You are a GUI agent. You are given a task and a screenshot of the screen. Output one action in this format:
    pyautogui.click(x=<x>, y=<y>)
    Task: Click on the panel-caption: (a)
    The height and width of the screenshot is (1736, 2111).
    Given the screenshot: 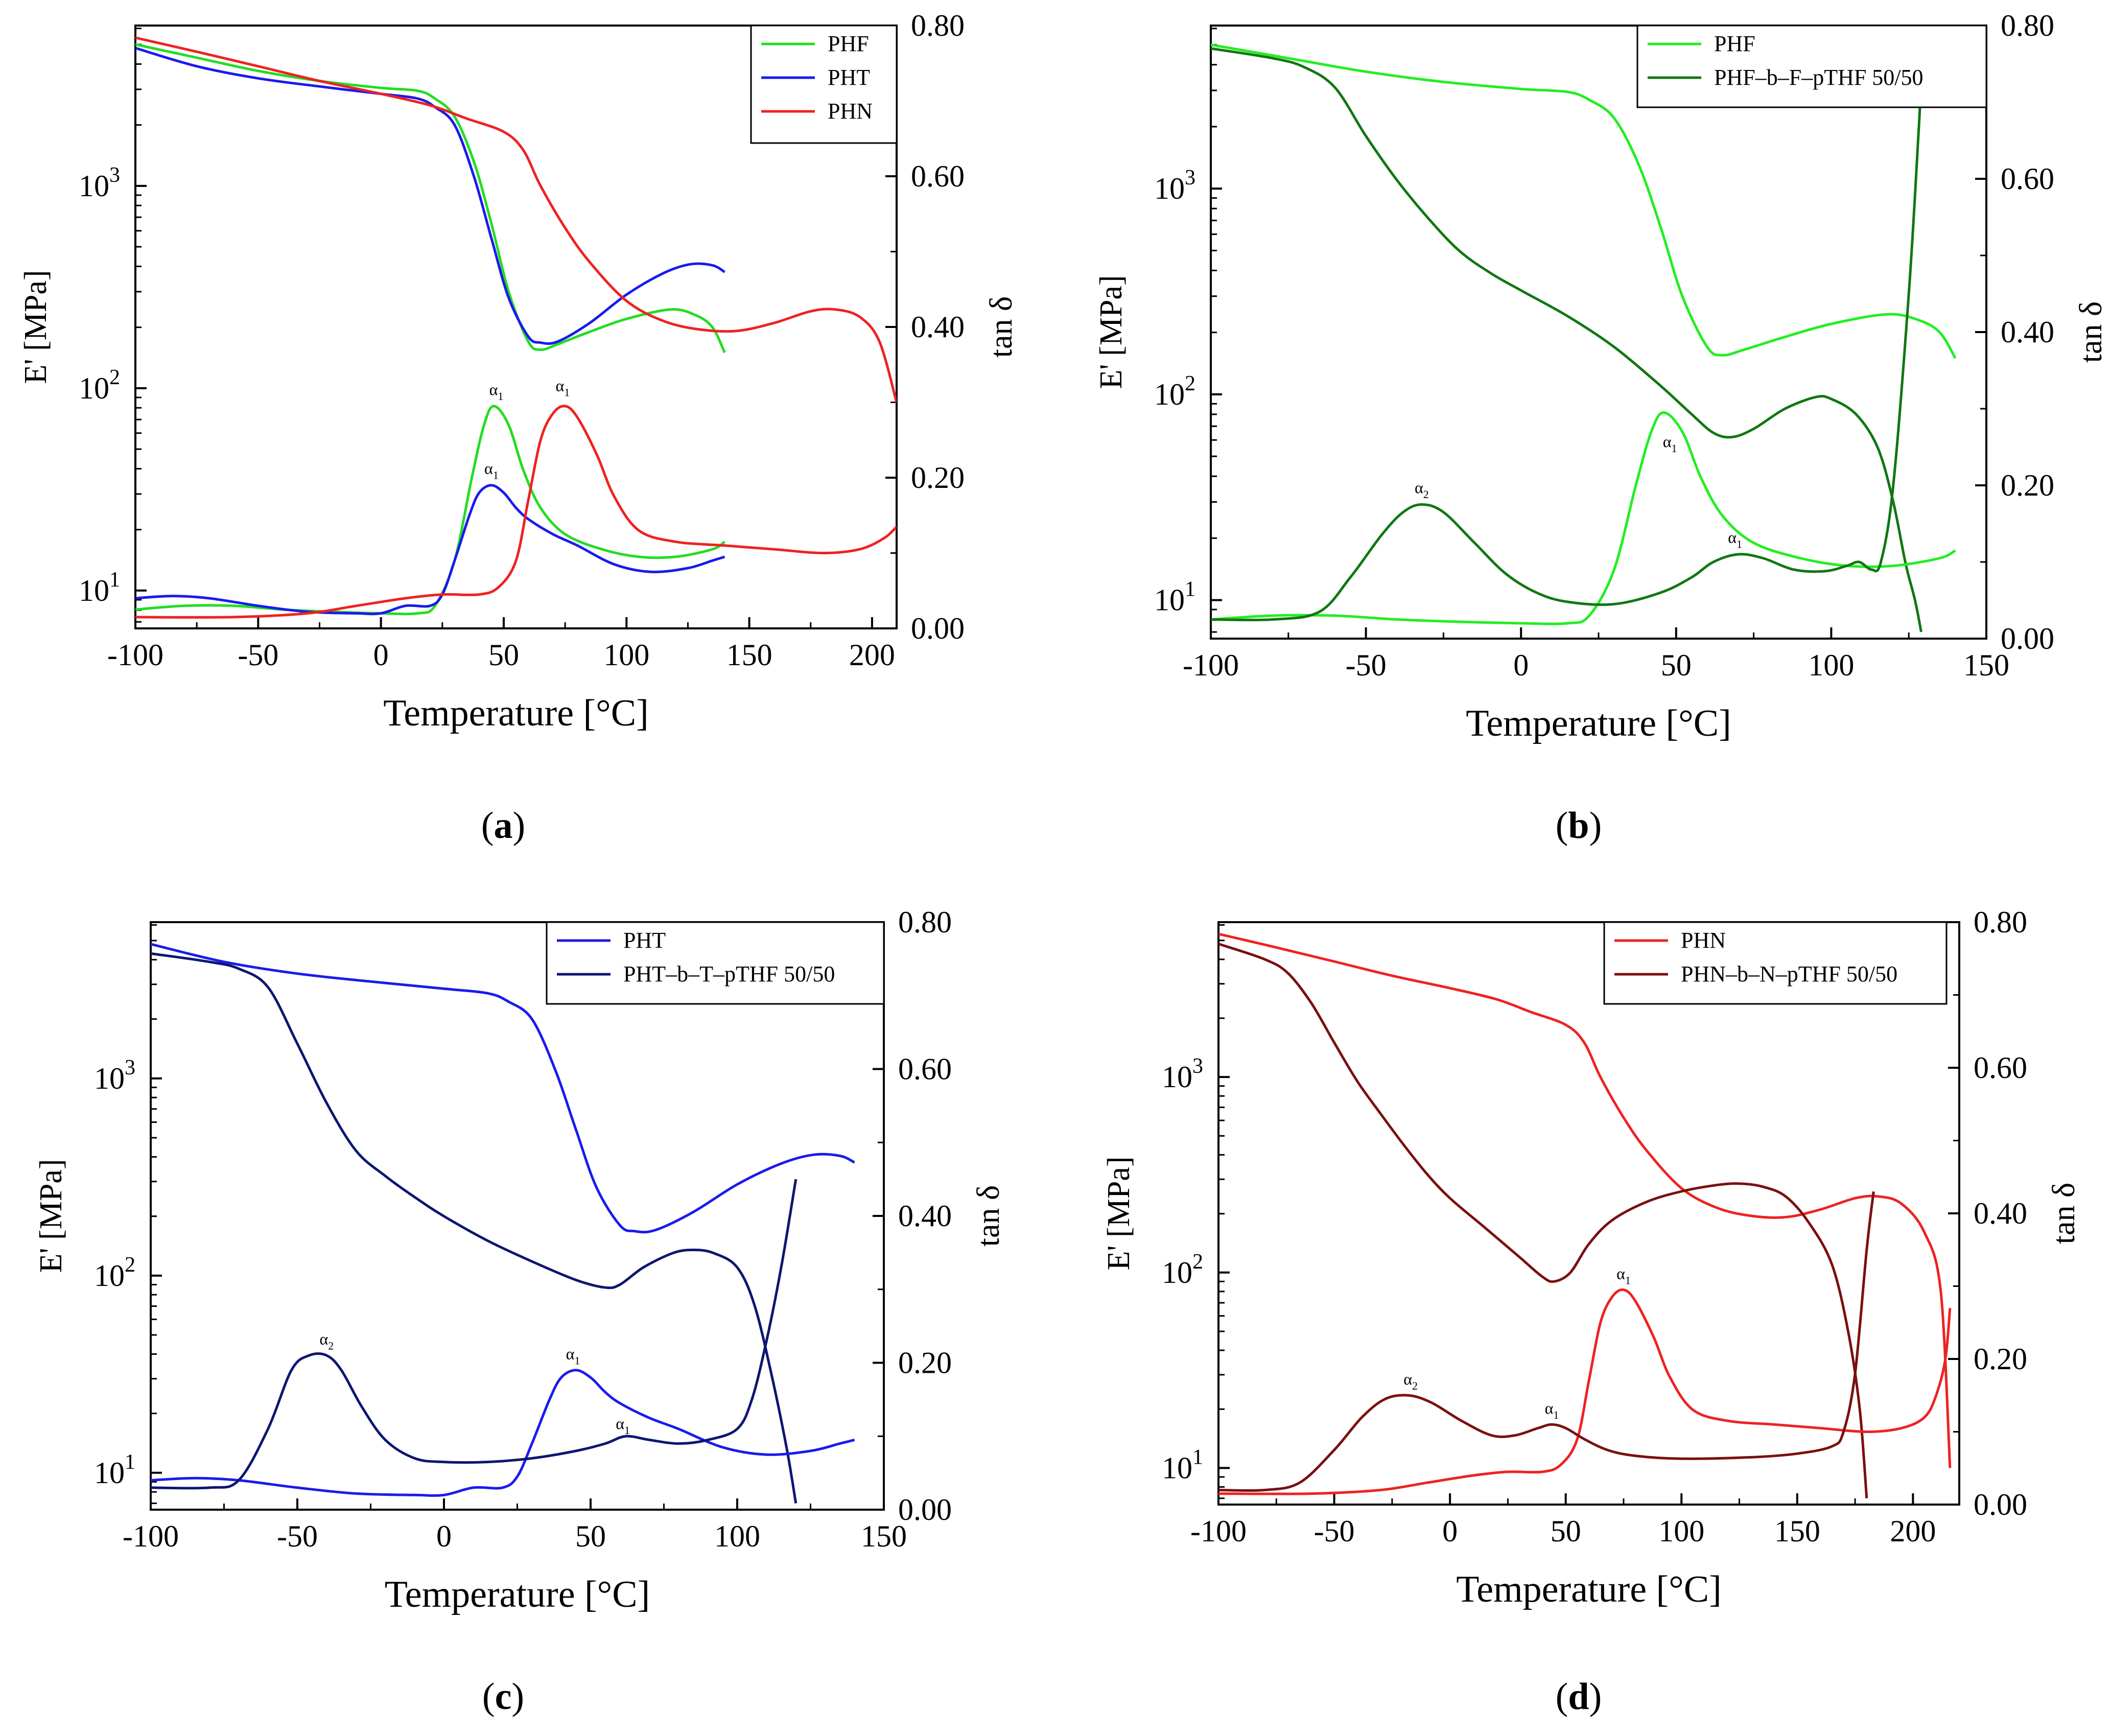 What is the action you would take?
    pyautogui.click(x=503, y=826)
    